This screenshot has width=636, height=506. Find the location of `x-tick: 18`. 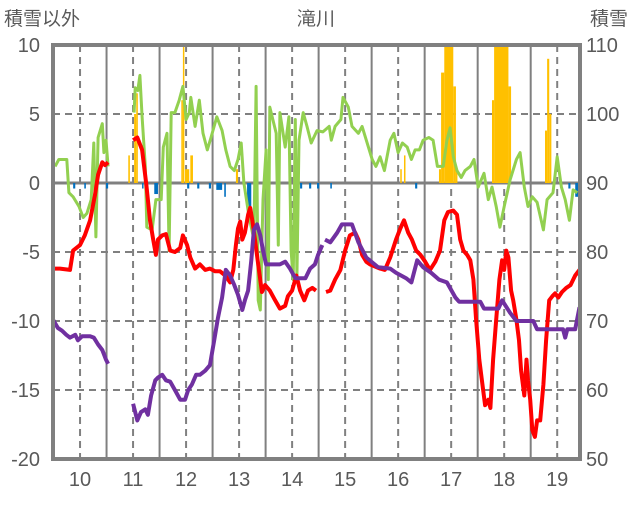

x-tick: 18 is located at coordinates (504, 480).